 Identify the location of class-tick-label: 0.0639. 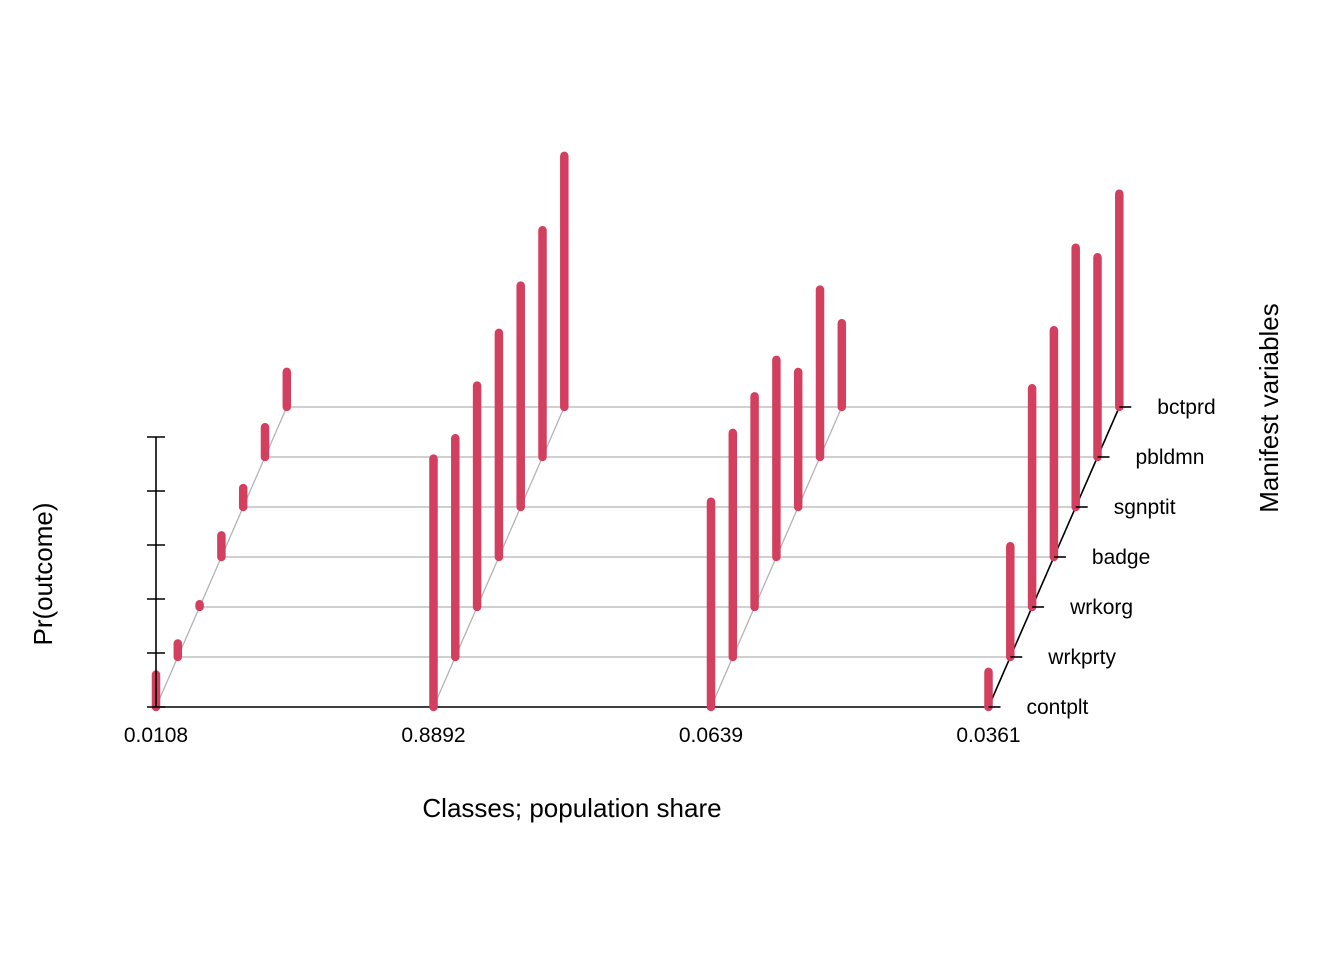
(711, 735).